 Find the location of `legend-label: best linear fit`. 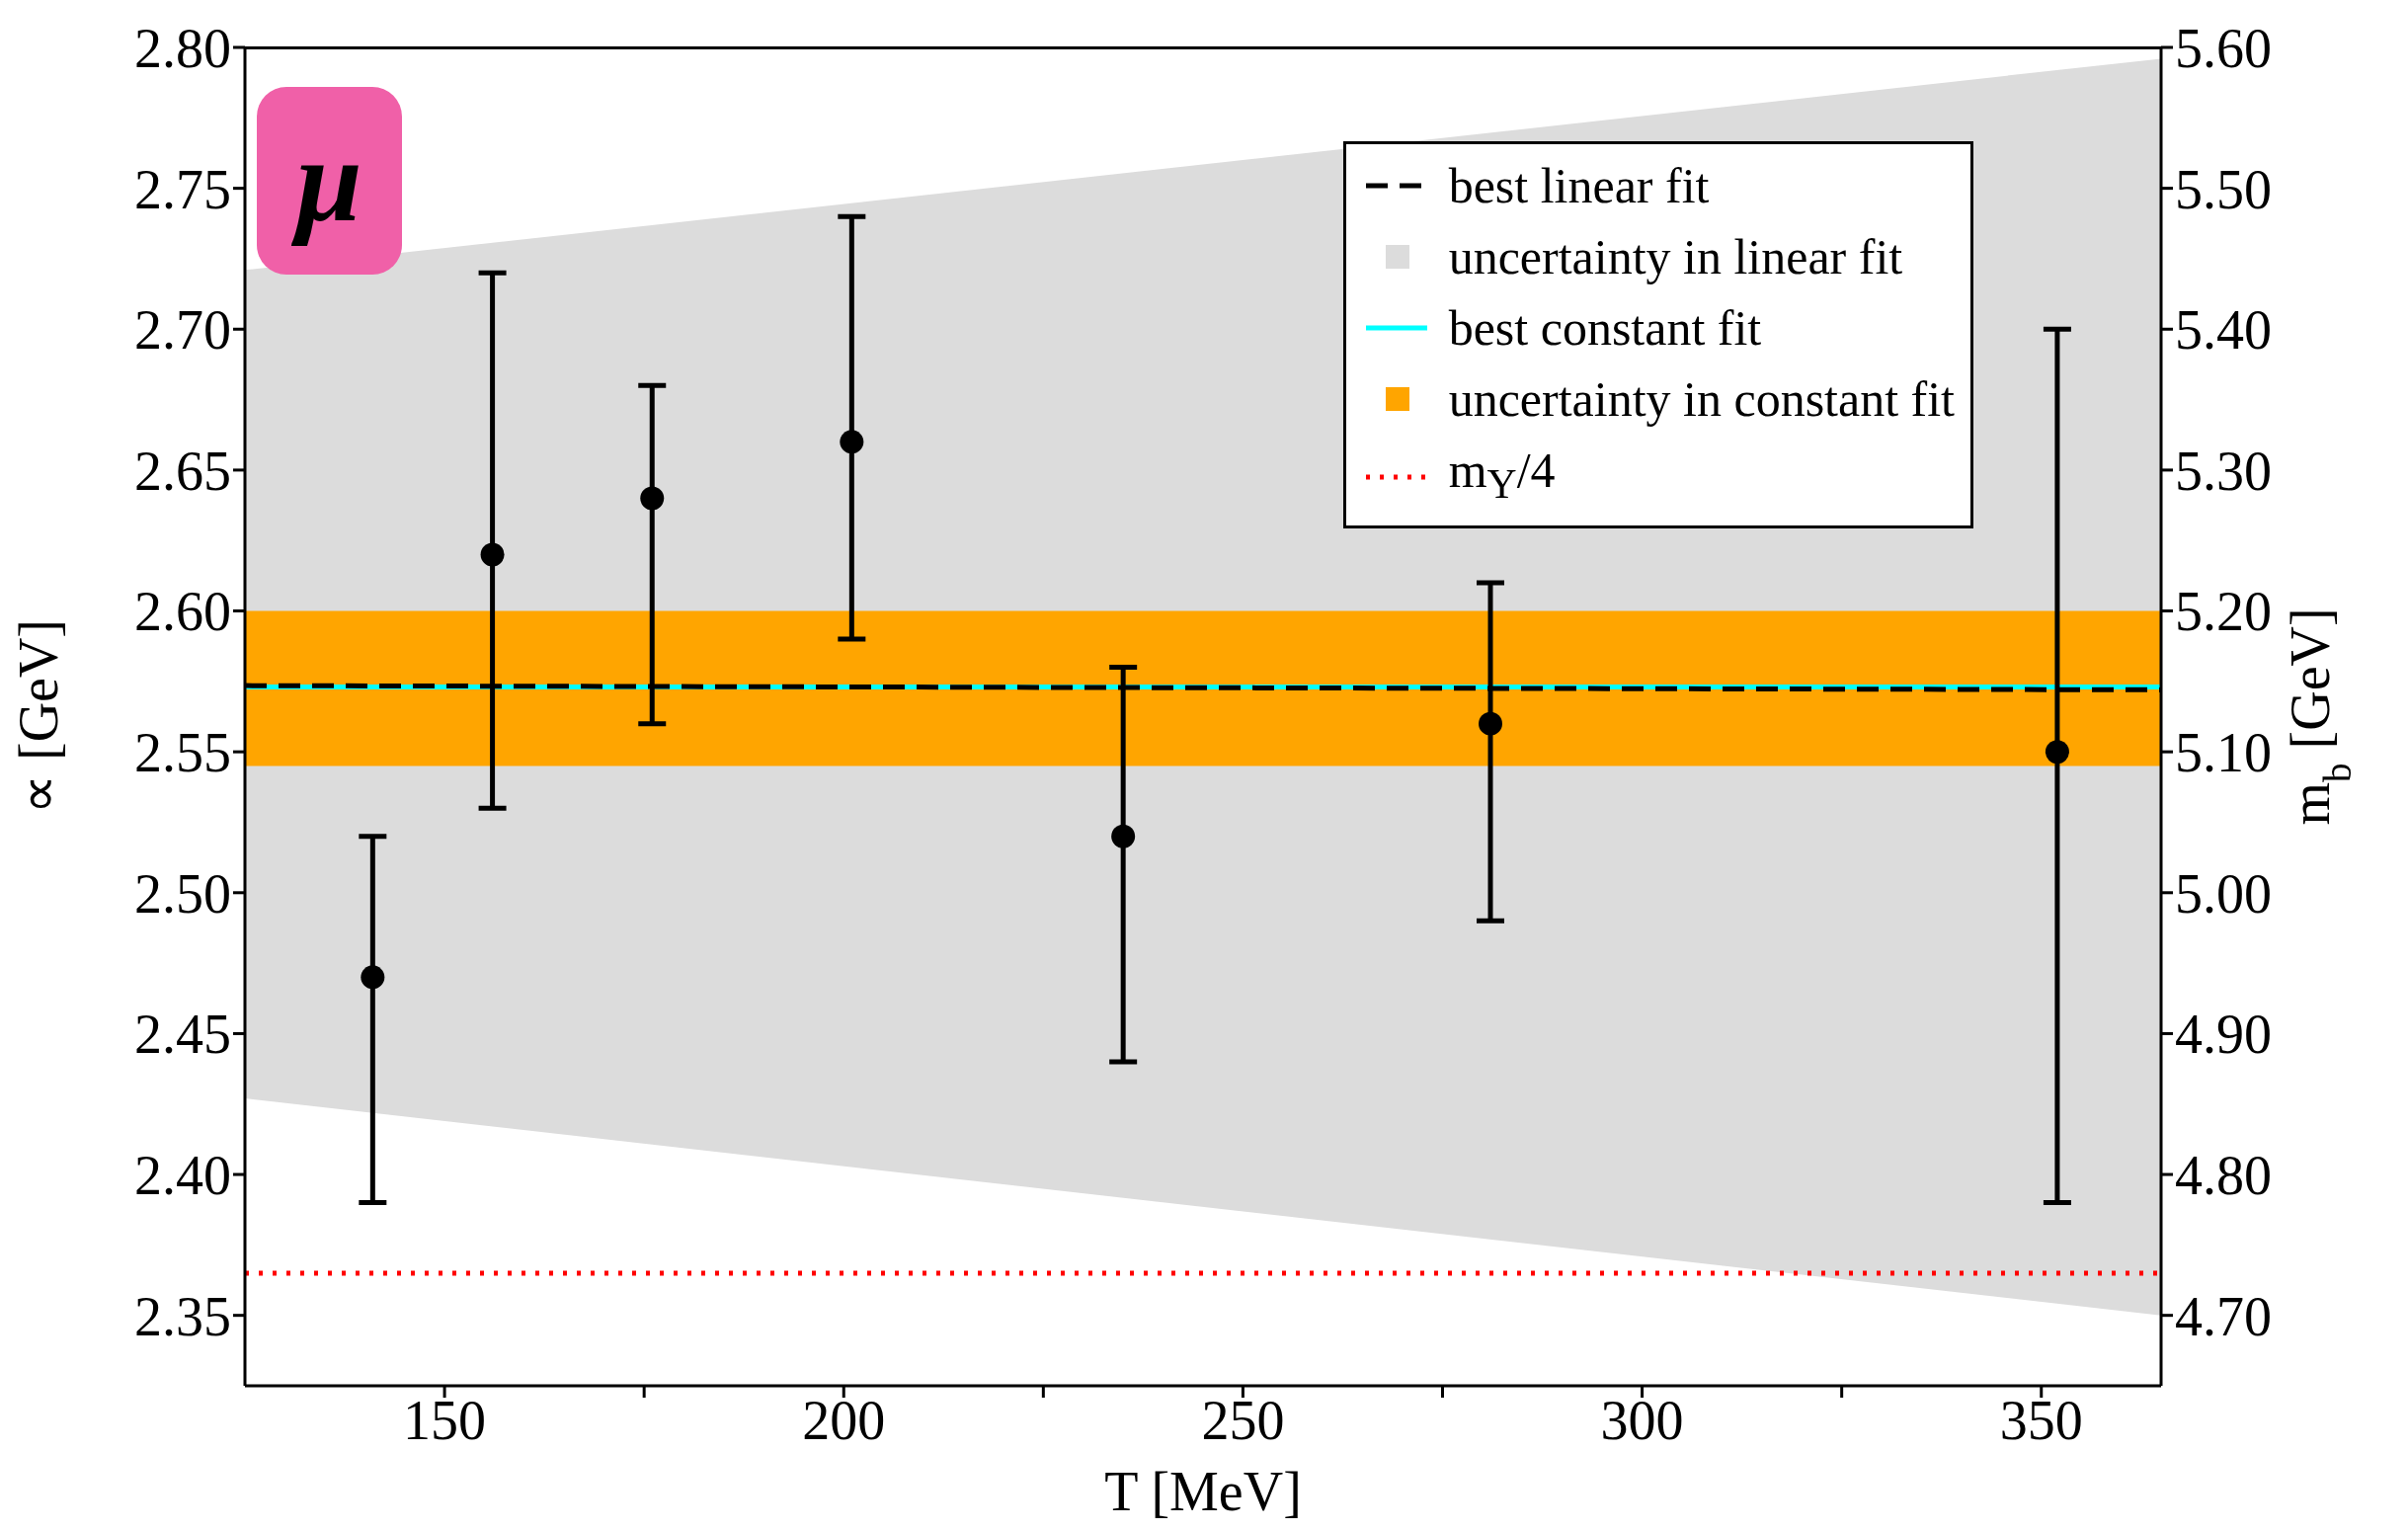

legend-label: best linear fit is located at coordinates (1579, 186).